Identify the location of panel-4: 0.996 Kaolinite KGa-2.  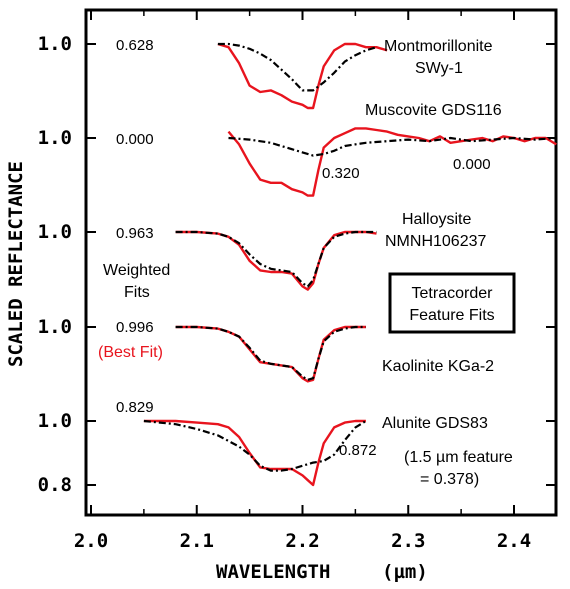
(305, 351).